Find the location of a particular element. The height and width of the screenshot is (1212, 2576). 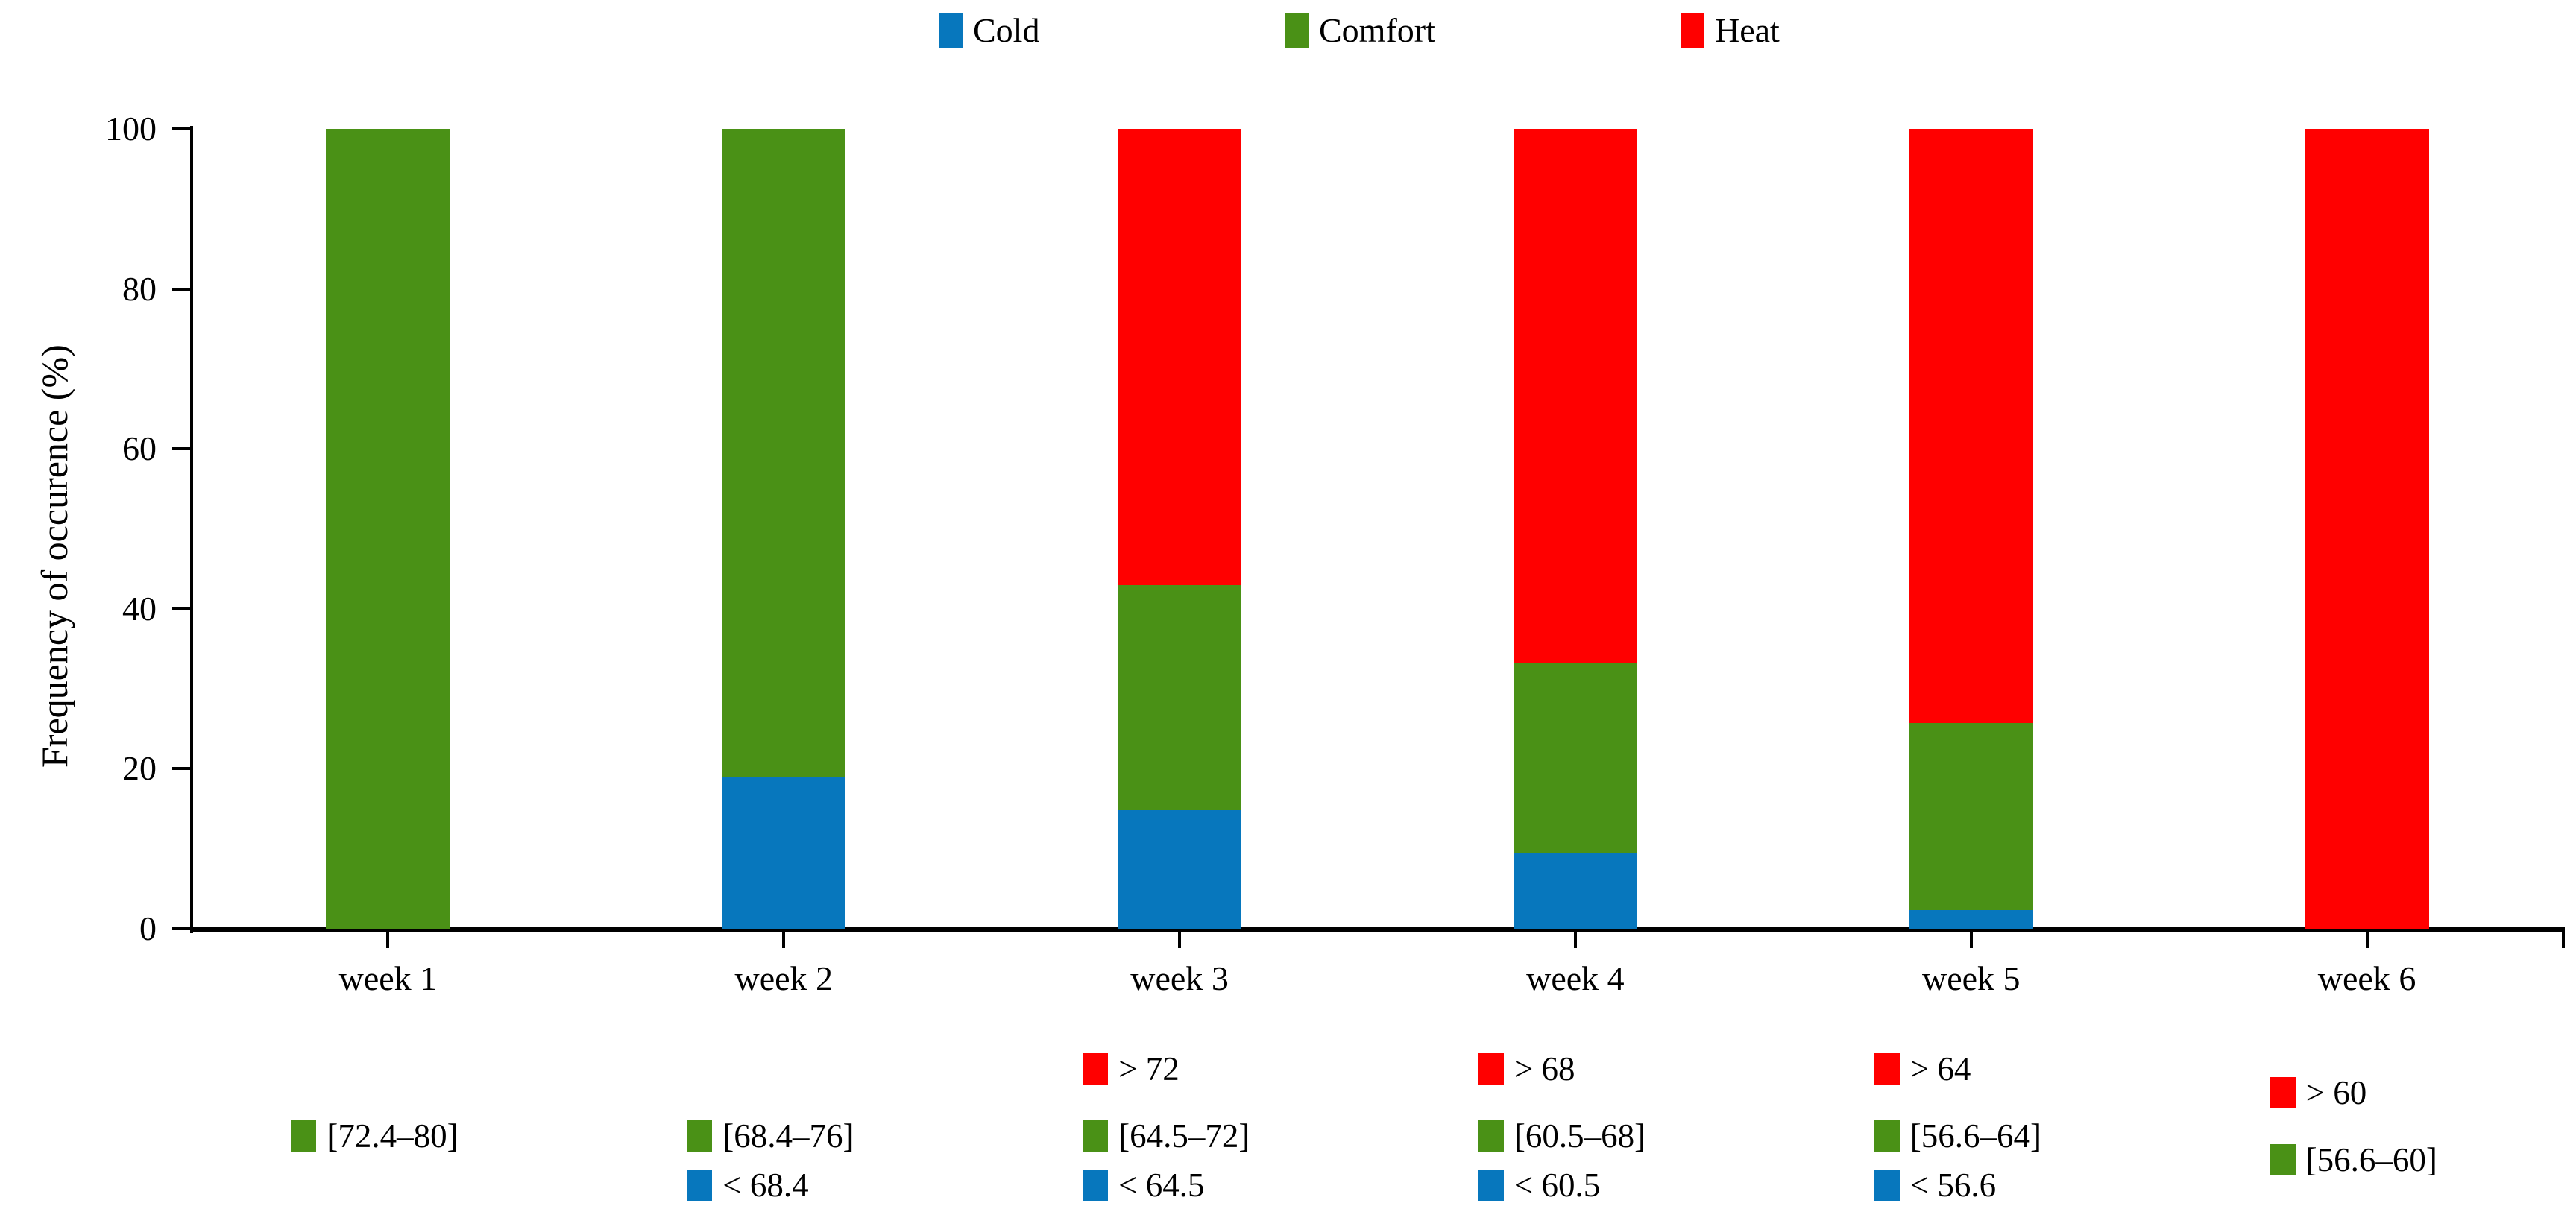

y-axis-tick-label: 40 is located at coordinates (139, 608).